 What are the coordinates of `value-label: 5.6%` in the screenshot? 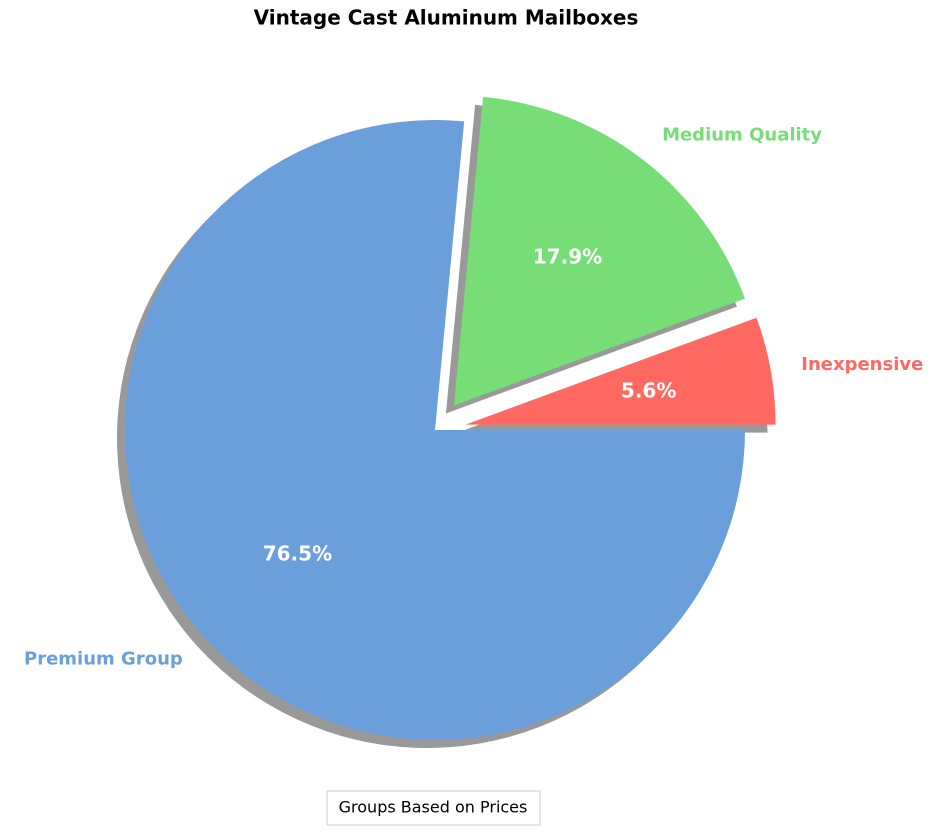 It's located at (648, 391).